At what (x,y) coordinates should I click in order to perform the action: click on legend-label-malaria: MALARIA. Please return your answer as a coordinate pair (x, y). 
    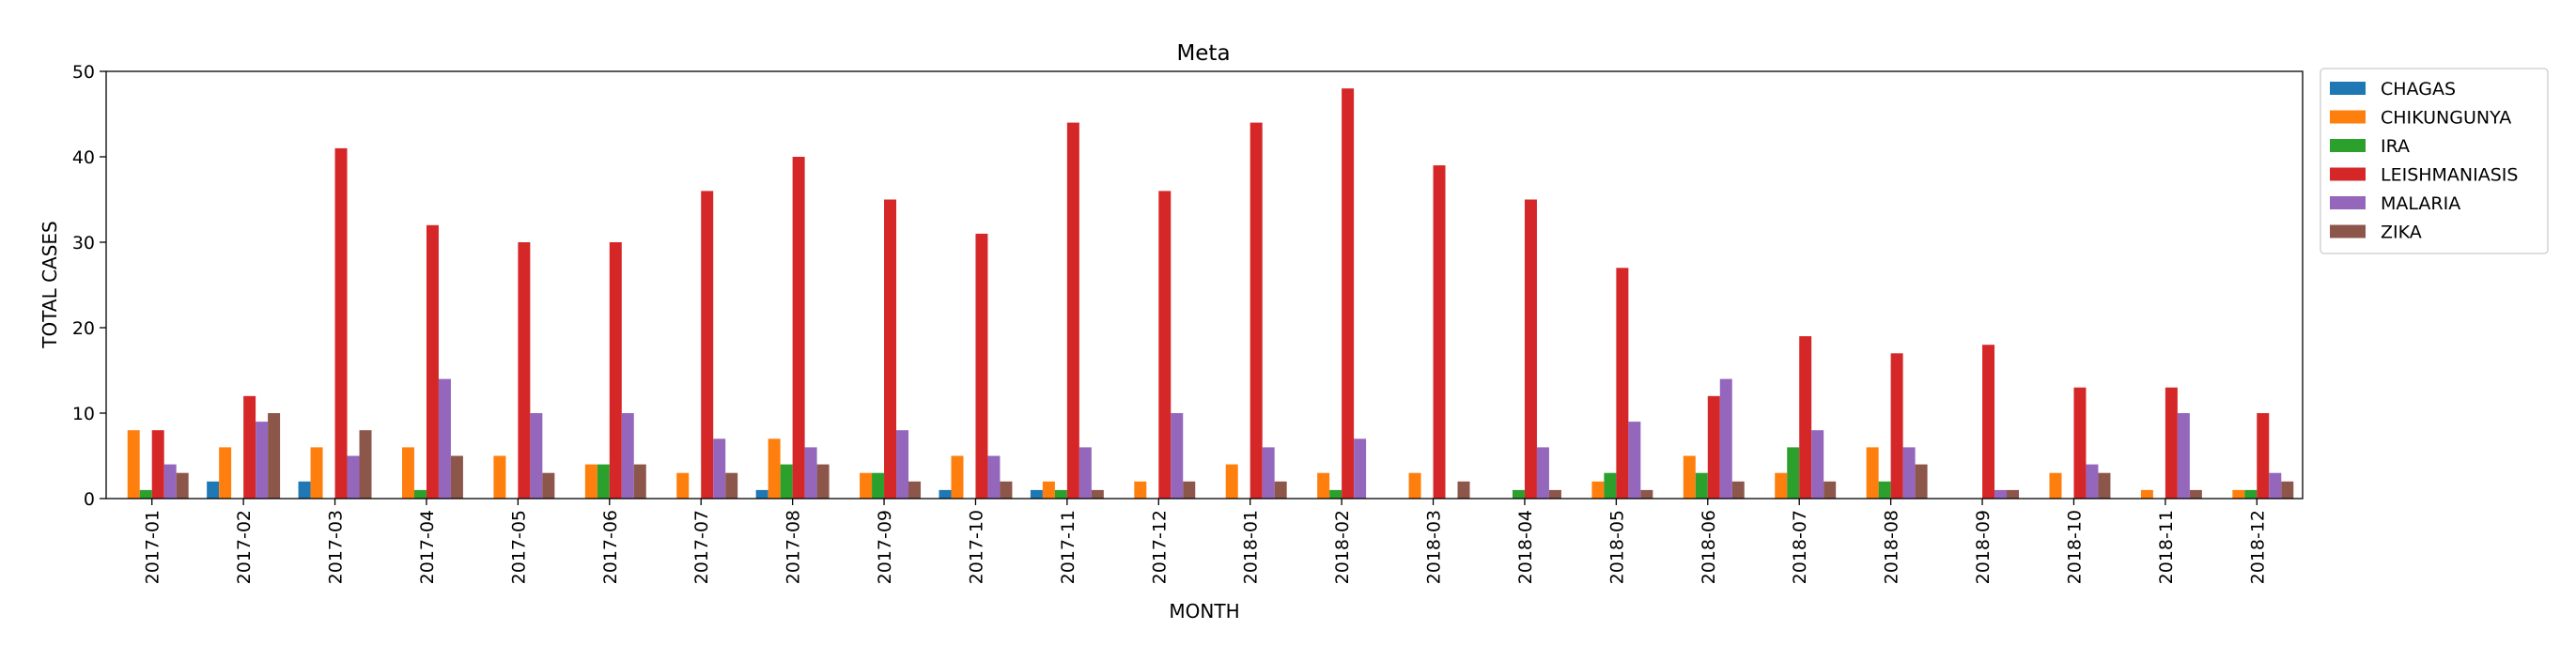
    Looking at the image, I should click on (2420, 203).